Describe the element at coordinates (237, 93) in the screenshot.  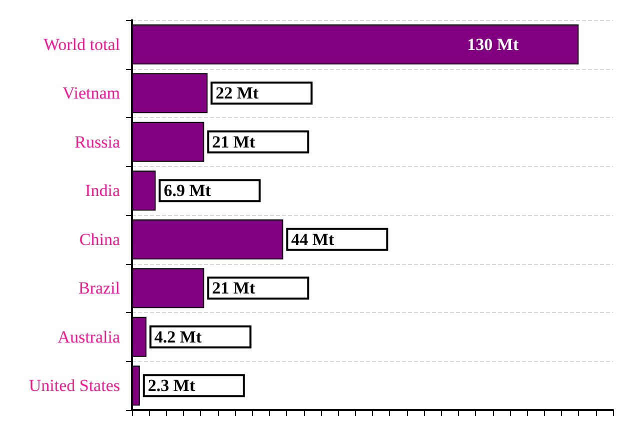
I see `data-label: 22 Mt` at that location.